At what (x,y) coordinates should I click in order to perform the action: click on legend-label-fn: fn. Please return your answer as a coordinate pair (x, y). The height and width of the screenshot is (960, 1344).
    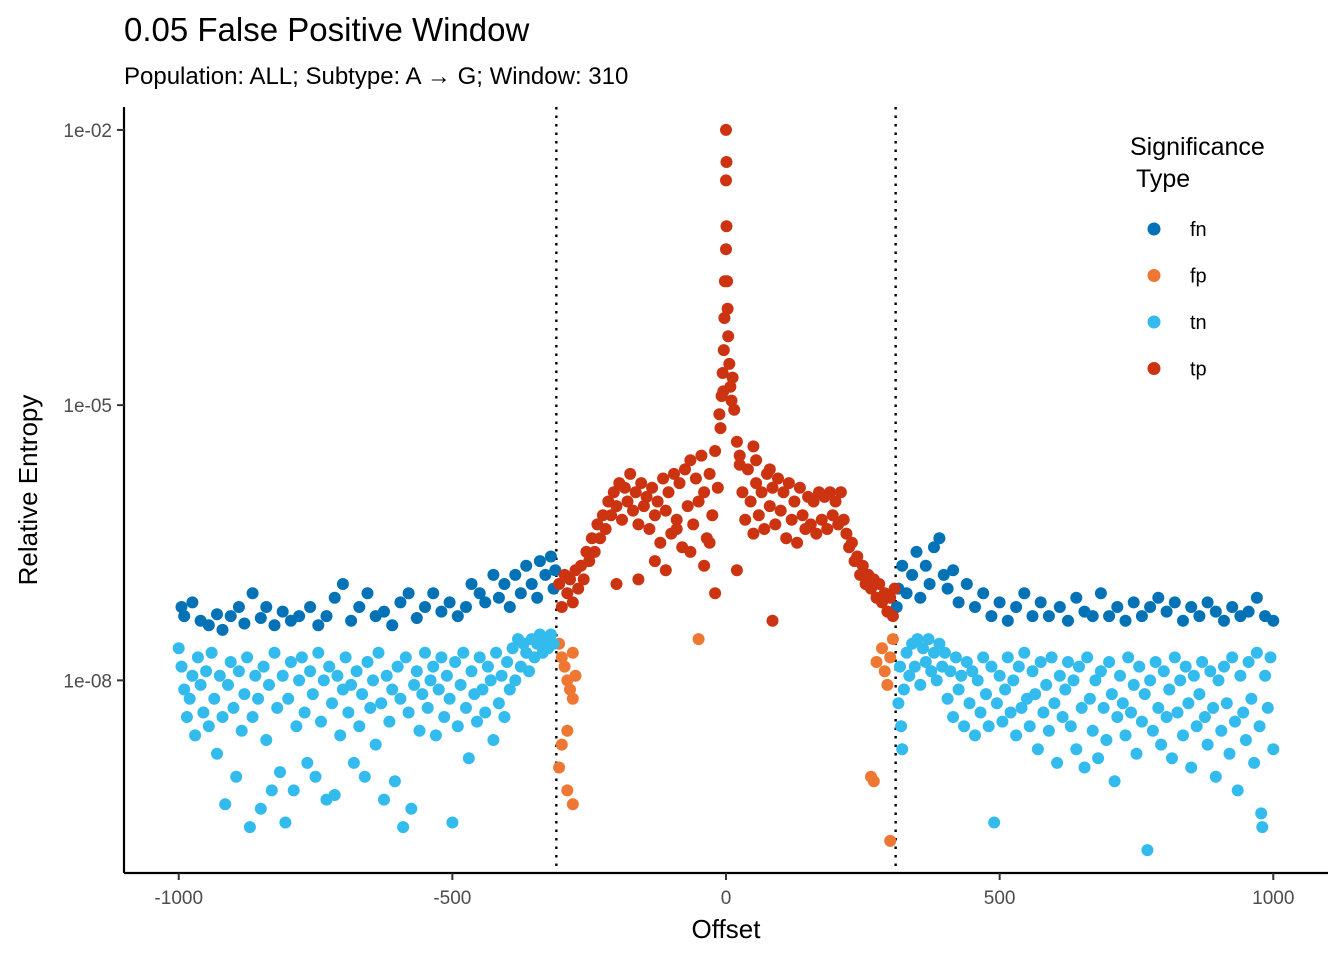
    Looking at the image, I should click on (1198, 230).